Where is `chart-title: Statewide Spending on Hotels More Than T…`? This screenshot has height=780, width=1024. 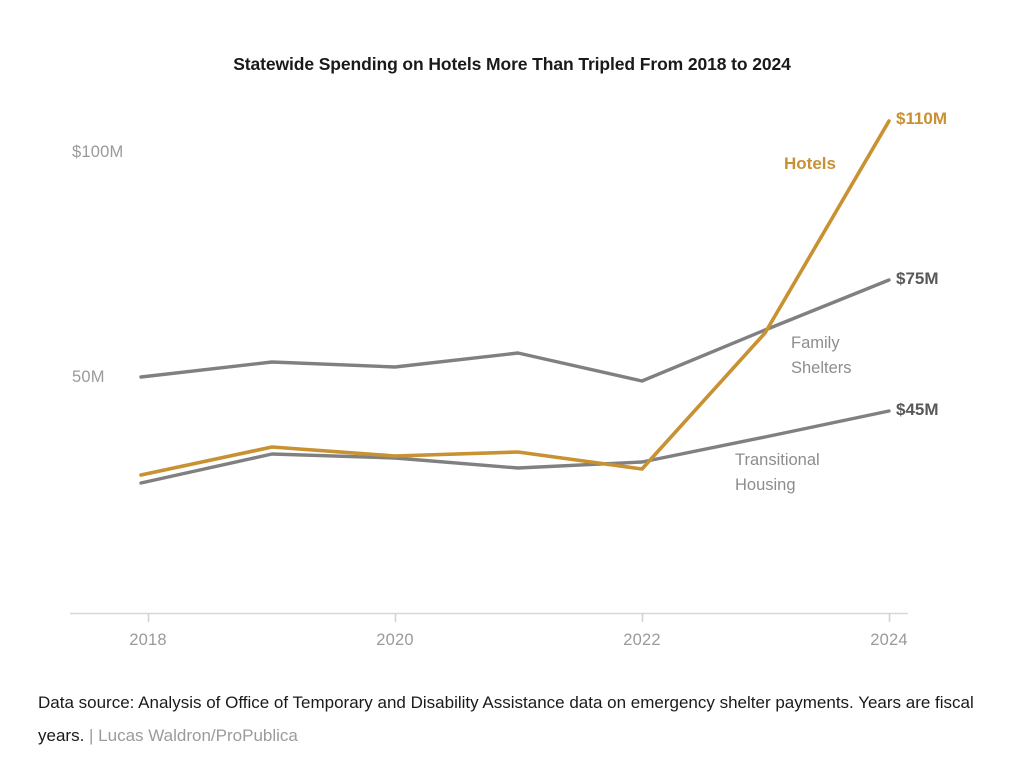
chart-title: Statewide Spending on Hotels More Than T… is located at coordinates (512, 64).